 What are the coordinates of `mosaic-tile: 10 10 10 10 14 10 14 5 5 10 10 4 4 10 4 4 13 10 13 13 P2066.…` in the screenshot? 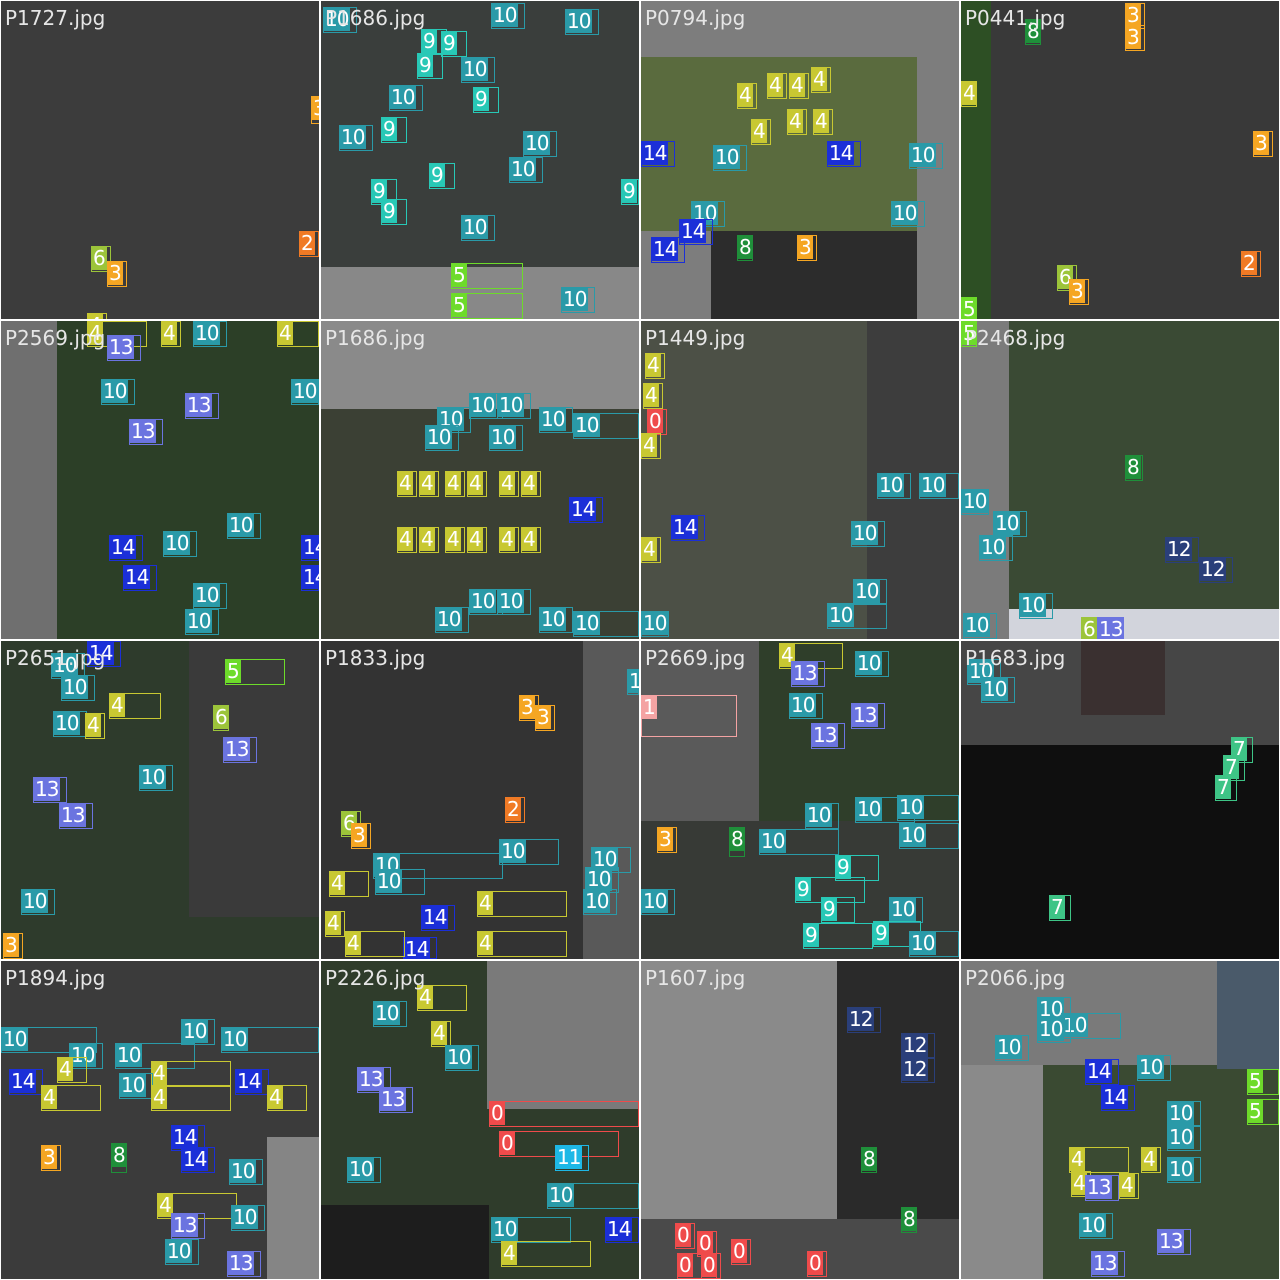 It's located at (1120, 1120).